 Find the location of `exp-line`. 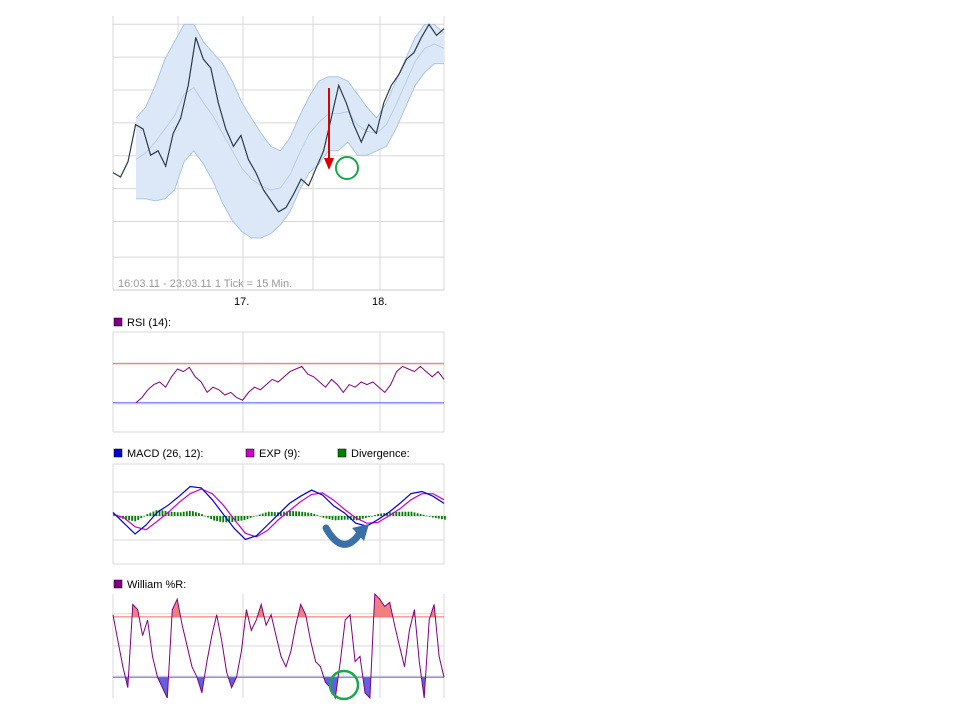

exp-line is located at coordinates (278, 513).